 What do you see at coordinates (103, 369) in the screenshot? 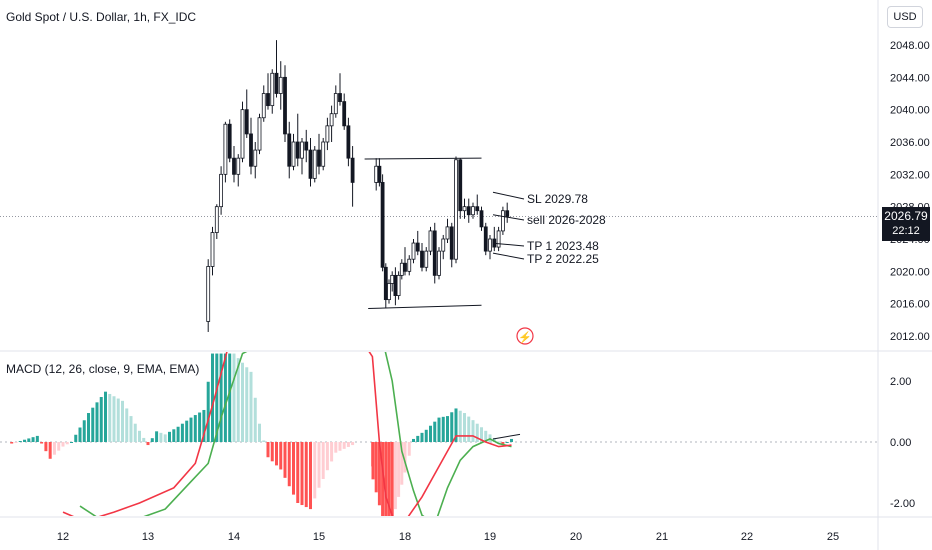
I see `macd-indicator-label: MACD (12, 26, close, 9, EMA, EMA)` at bounding box center [103, 369].